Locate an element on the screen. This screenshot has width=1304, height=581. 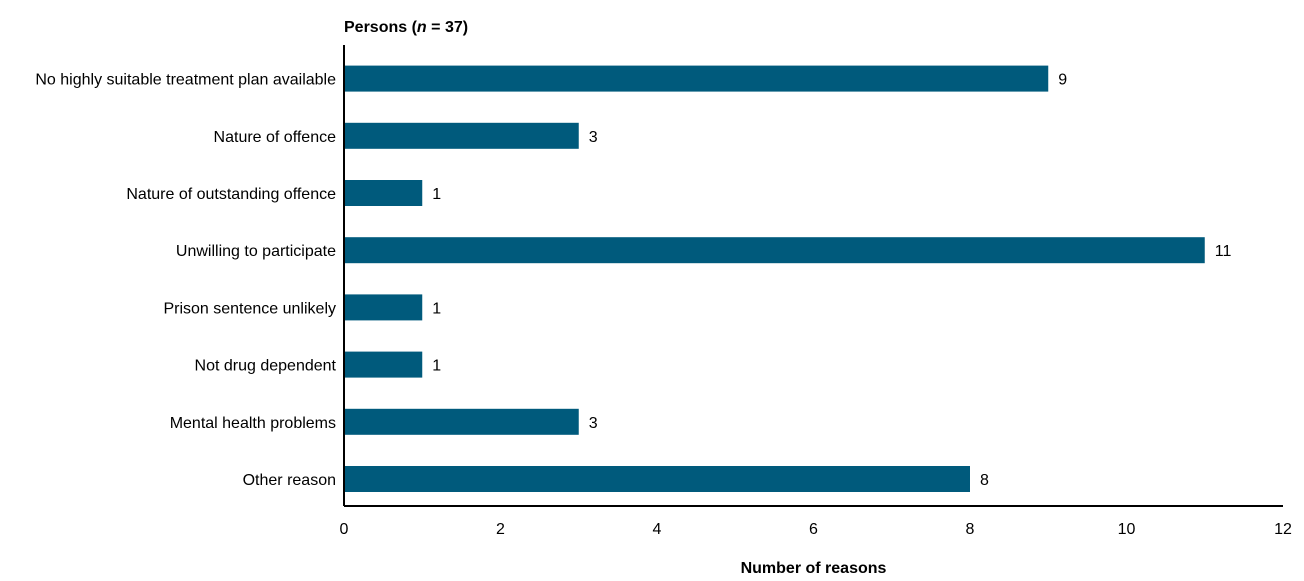
x-tick-label: 4 is located at coordinates (657, 529).